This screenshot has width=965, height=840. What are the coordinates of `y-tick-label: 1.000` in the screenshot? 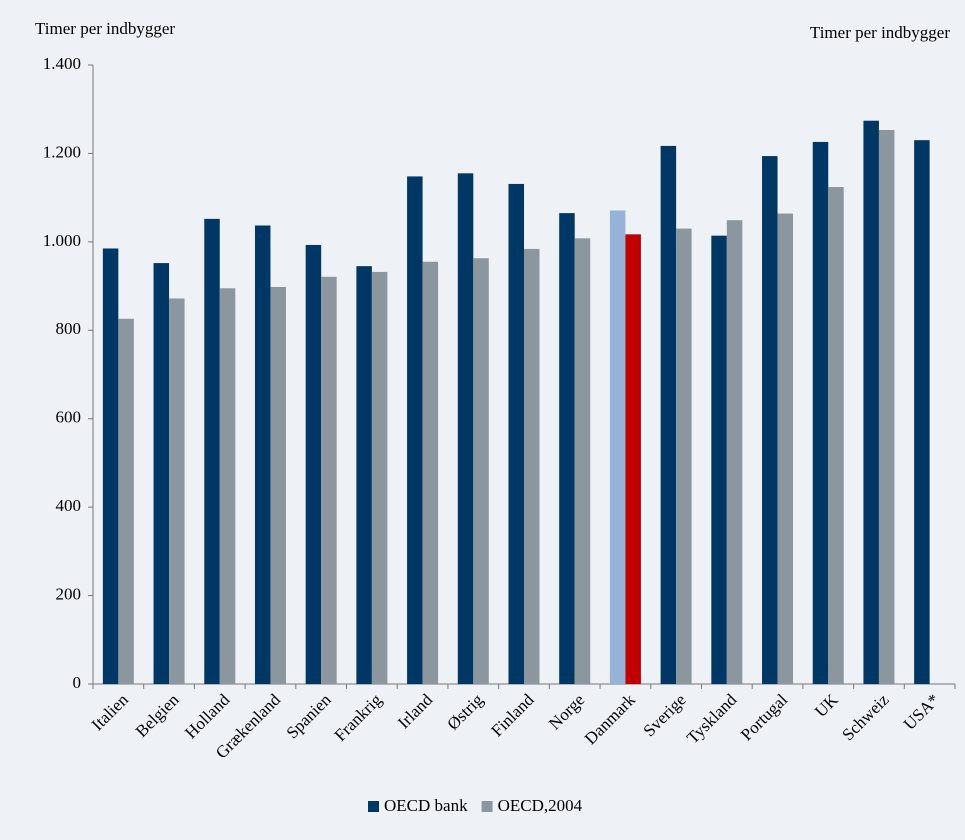 It's located at (62, 240).